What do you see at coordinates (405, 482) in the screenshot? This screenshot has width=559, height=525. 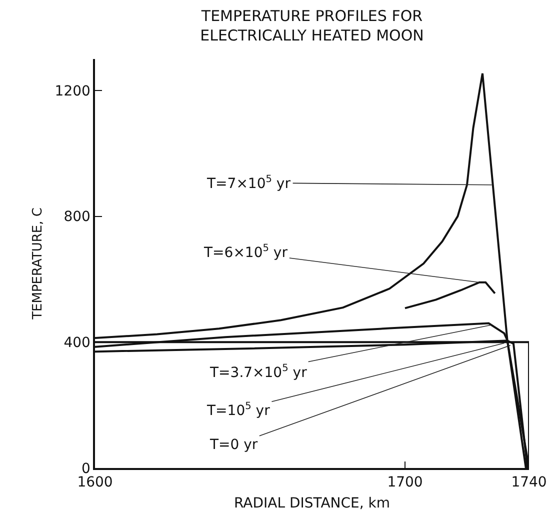 I see `x-tick-label: 1700` at bounding box center [405, 482].